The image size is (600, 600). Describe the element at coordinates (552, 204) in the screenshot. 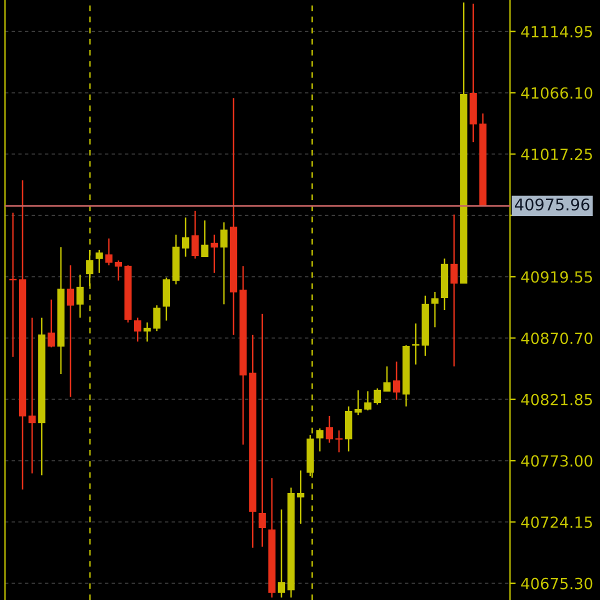

I see `ref-line-label: 40975.96` at that location.